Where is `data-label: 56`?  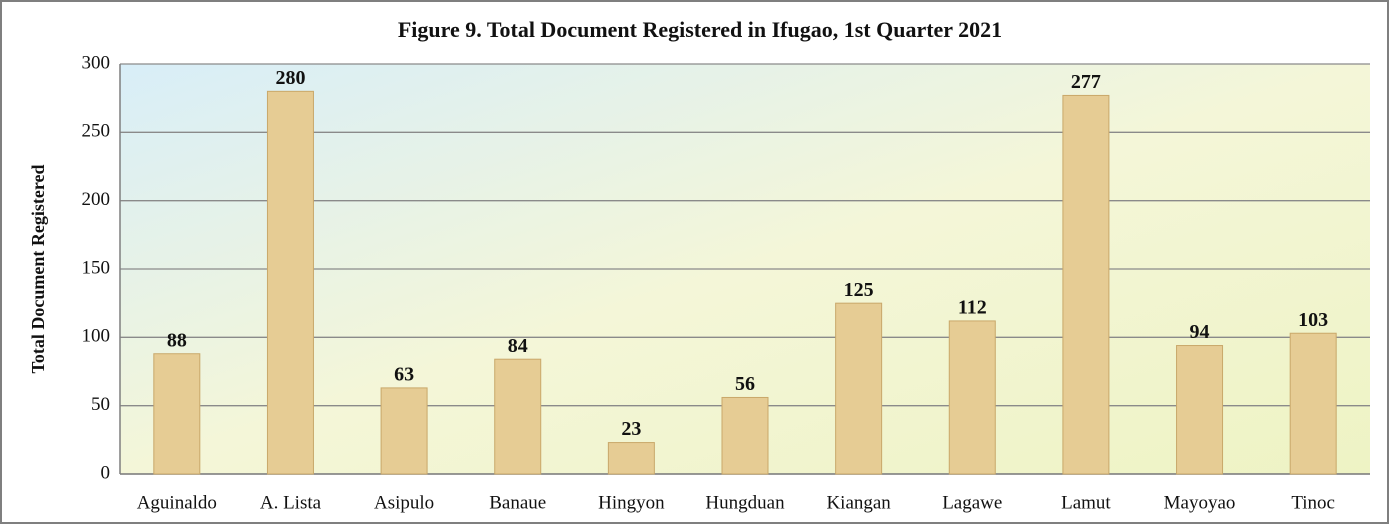
data-label: 56 is located at coordinates (745, 384).